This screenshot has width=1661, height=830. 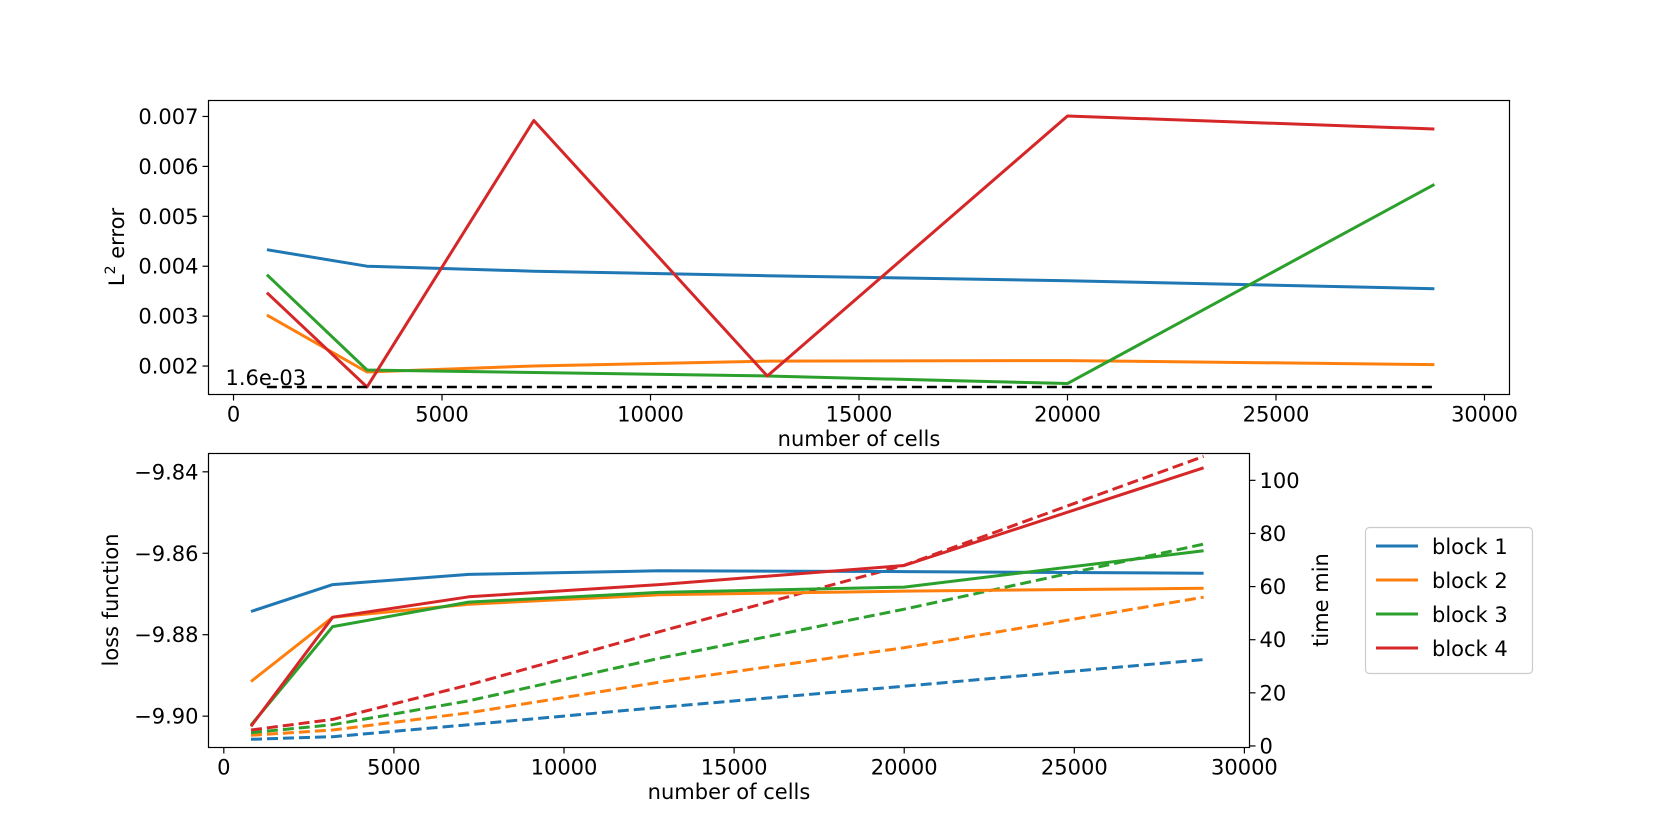 I want to click on top-y-tick-label: 0.006, so click(x=168, y=167).